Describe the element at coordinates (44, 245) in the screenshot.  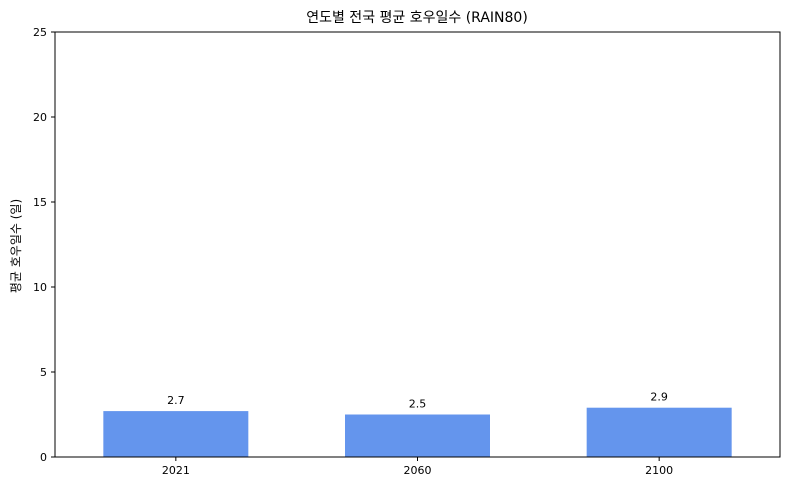
I see `y-axis: 0 5 10 15 20 25` at that location.